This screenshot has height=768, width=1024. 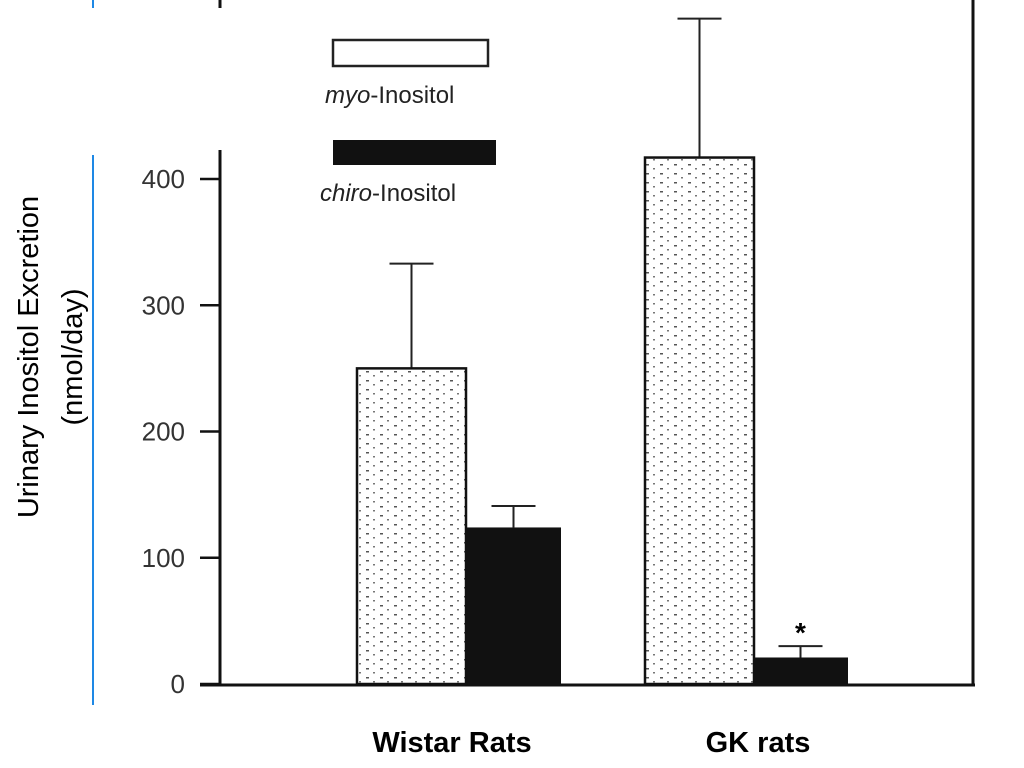 What do you see at coordinates (163, 179) in the screenshot?
I see `y-tick-label: 400` at bounding box center [163, 179].